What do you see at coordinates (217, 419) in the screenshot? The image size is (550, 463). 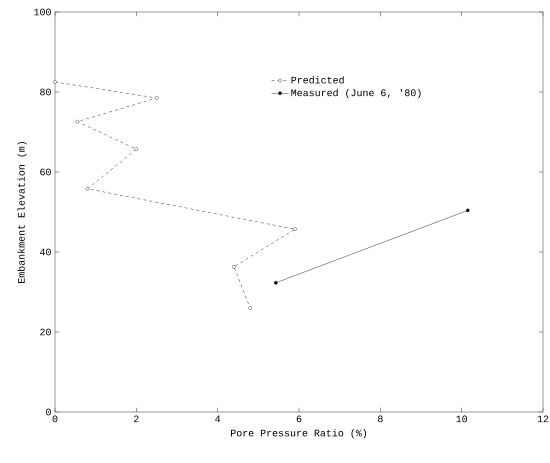 I see `x-tick-label: 4` at bounding box center [217, 419].